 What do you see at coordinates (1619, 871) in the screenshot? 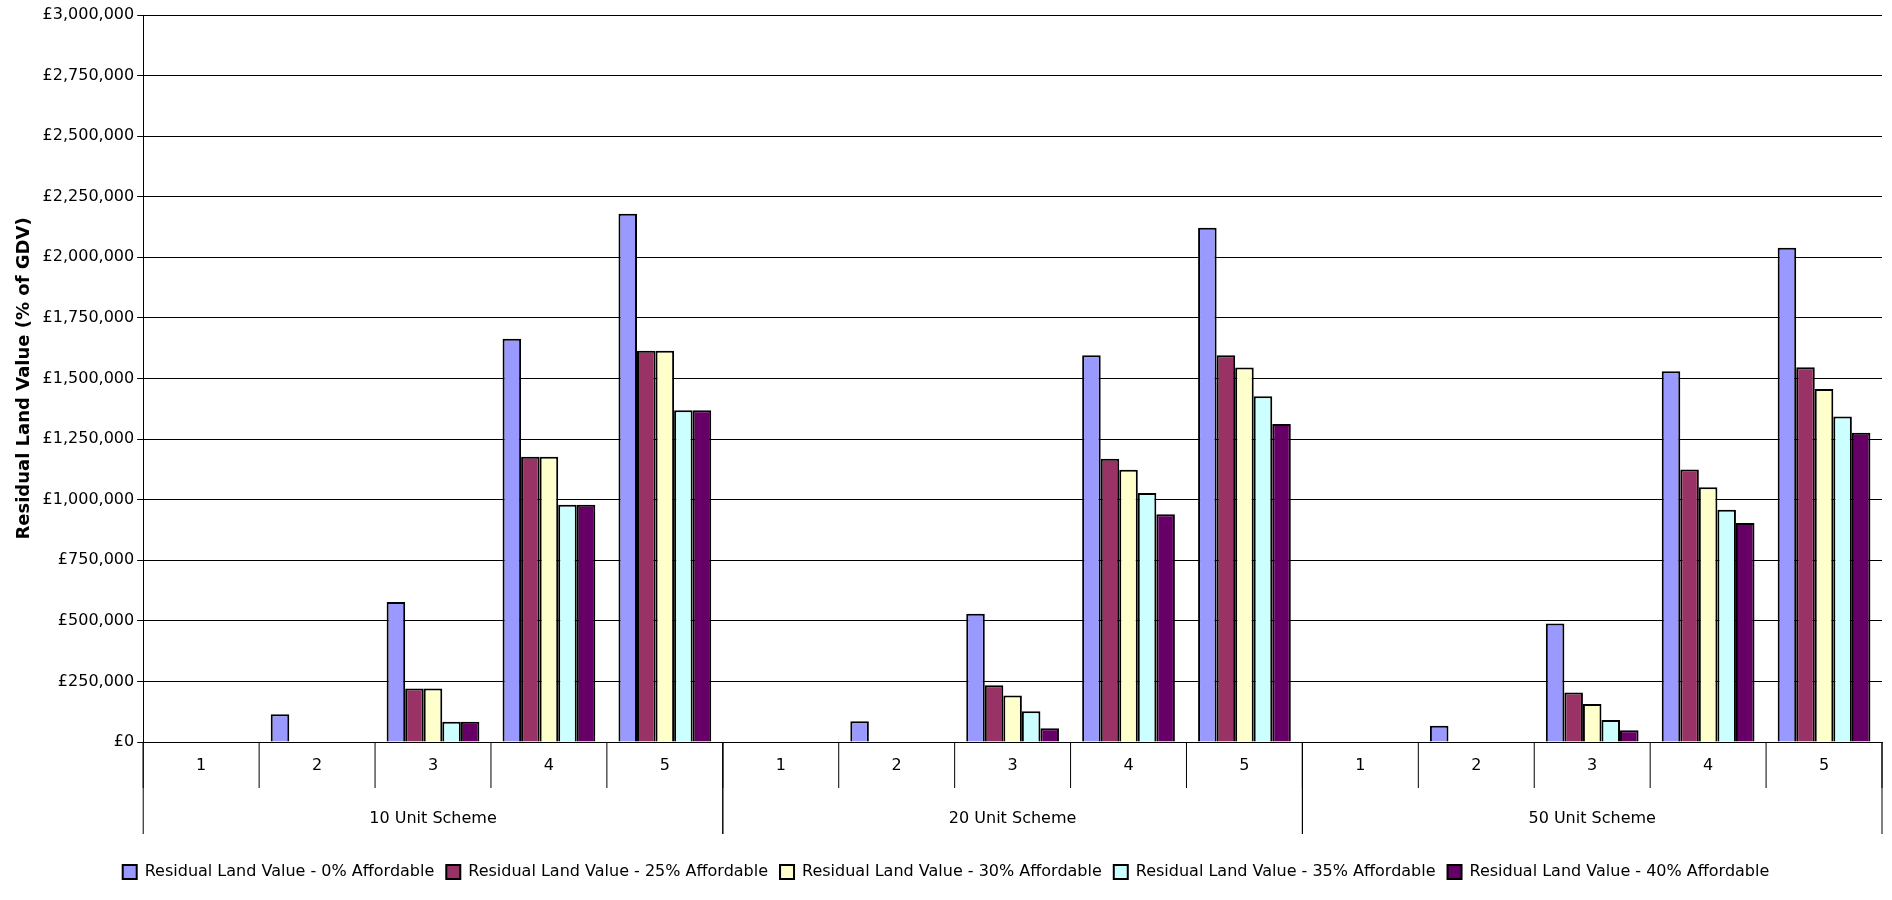
I see `legend-label: Residual Land Value - 40% Affordable` at bounding box center [1619, 871].